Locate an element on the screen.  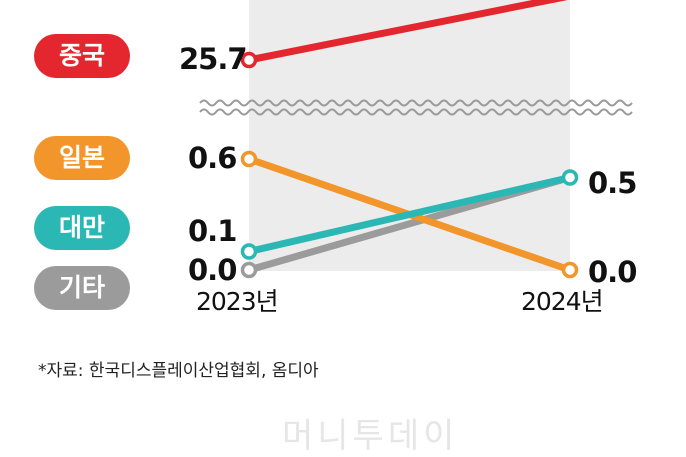
source-note: *자료: 한국디스플레이산업협회, 옴디아 is located at coordinates (178, 371).